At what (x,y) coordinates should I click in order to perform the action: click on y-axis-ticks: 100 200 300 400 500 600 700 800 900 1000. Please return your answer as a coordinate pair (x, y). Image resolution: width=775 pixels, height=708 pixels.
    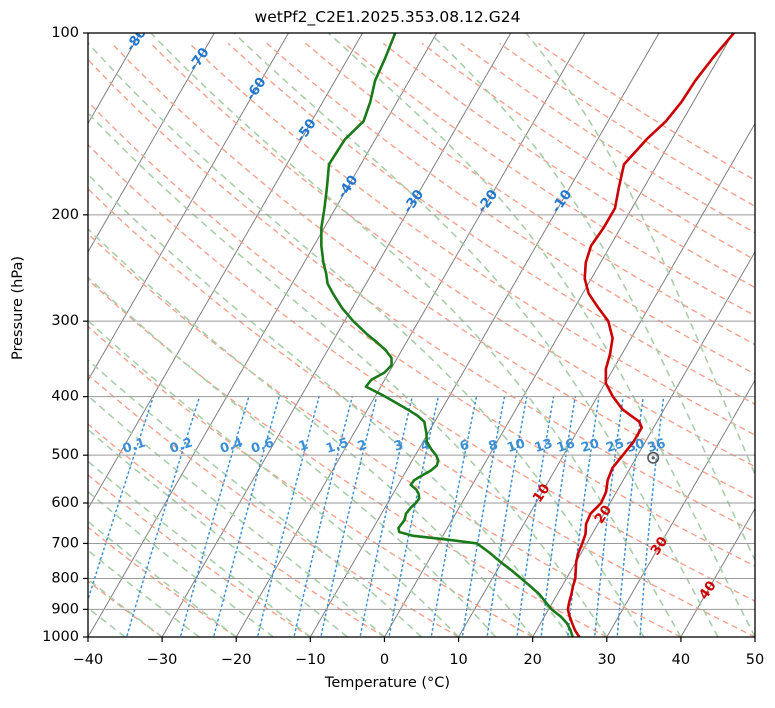
    Looking at the image, I should click on (65, 335).